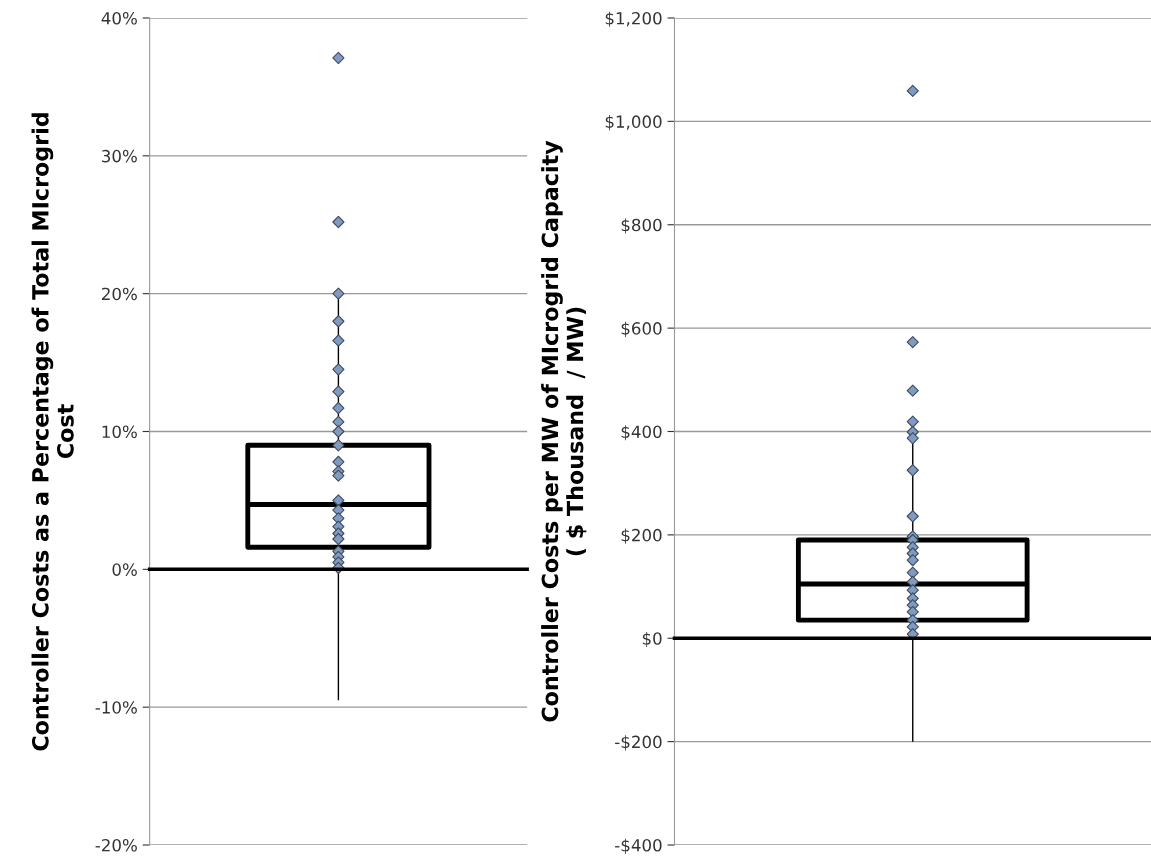  I want to click on y-tick-label: 40%, so click(119, 18).